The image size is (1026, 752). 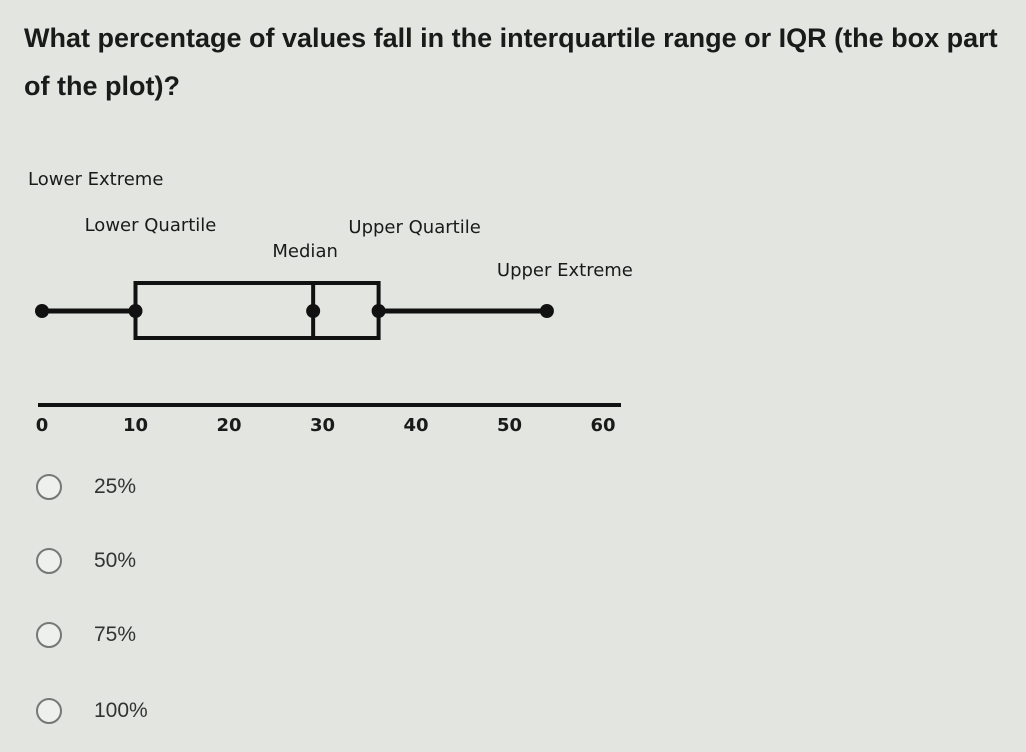 I want to click on box, so click(x=257, y=310).